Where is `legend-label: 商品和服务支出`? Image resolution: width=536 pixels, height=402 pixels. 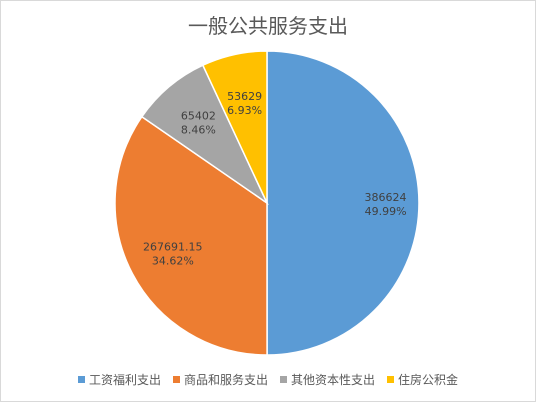 legend-label: 商品和服务支出 is located at coordinates (225, 380).